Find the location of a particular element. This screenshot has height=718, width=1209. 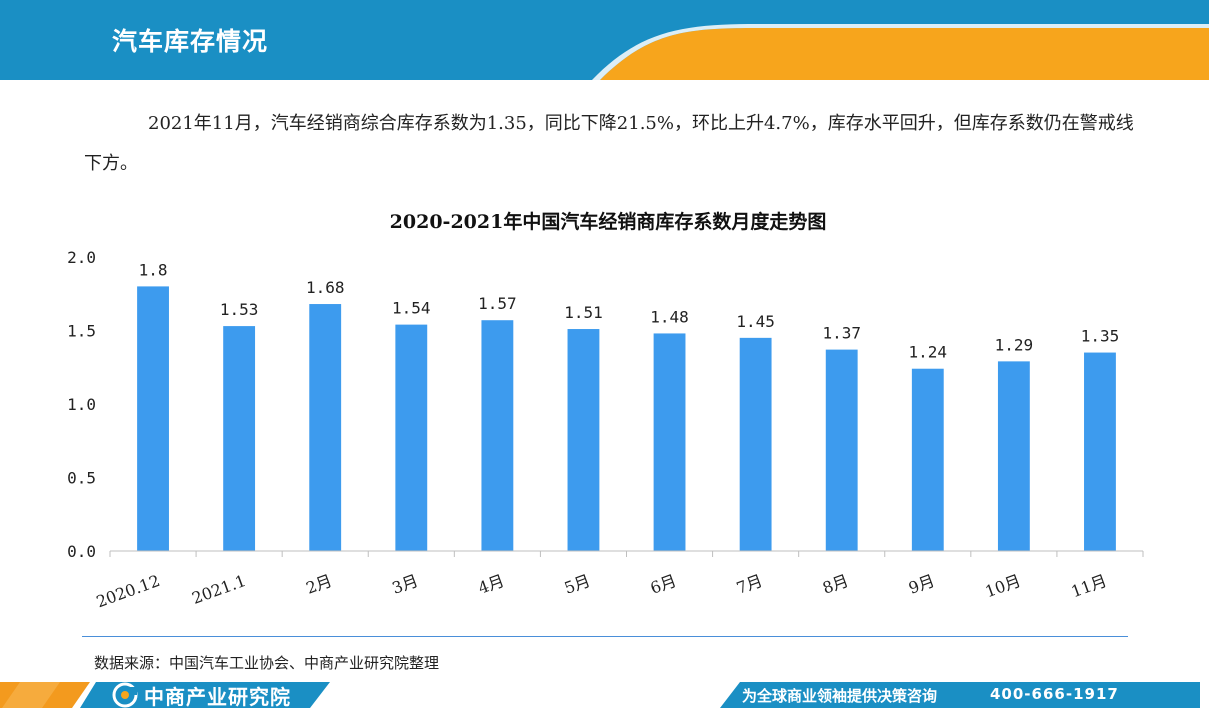

data-label: 1.54 is located at coordinates (411, 308).